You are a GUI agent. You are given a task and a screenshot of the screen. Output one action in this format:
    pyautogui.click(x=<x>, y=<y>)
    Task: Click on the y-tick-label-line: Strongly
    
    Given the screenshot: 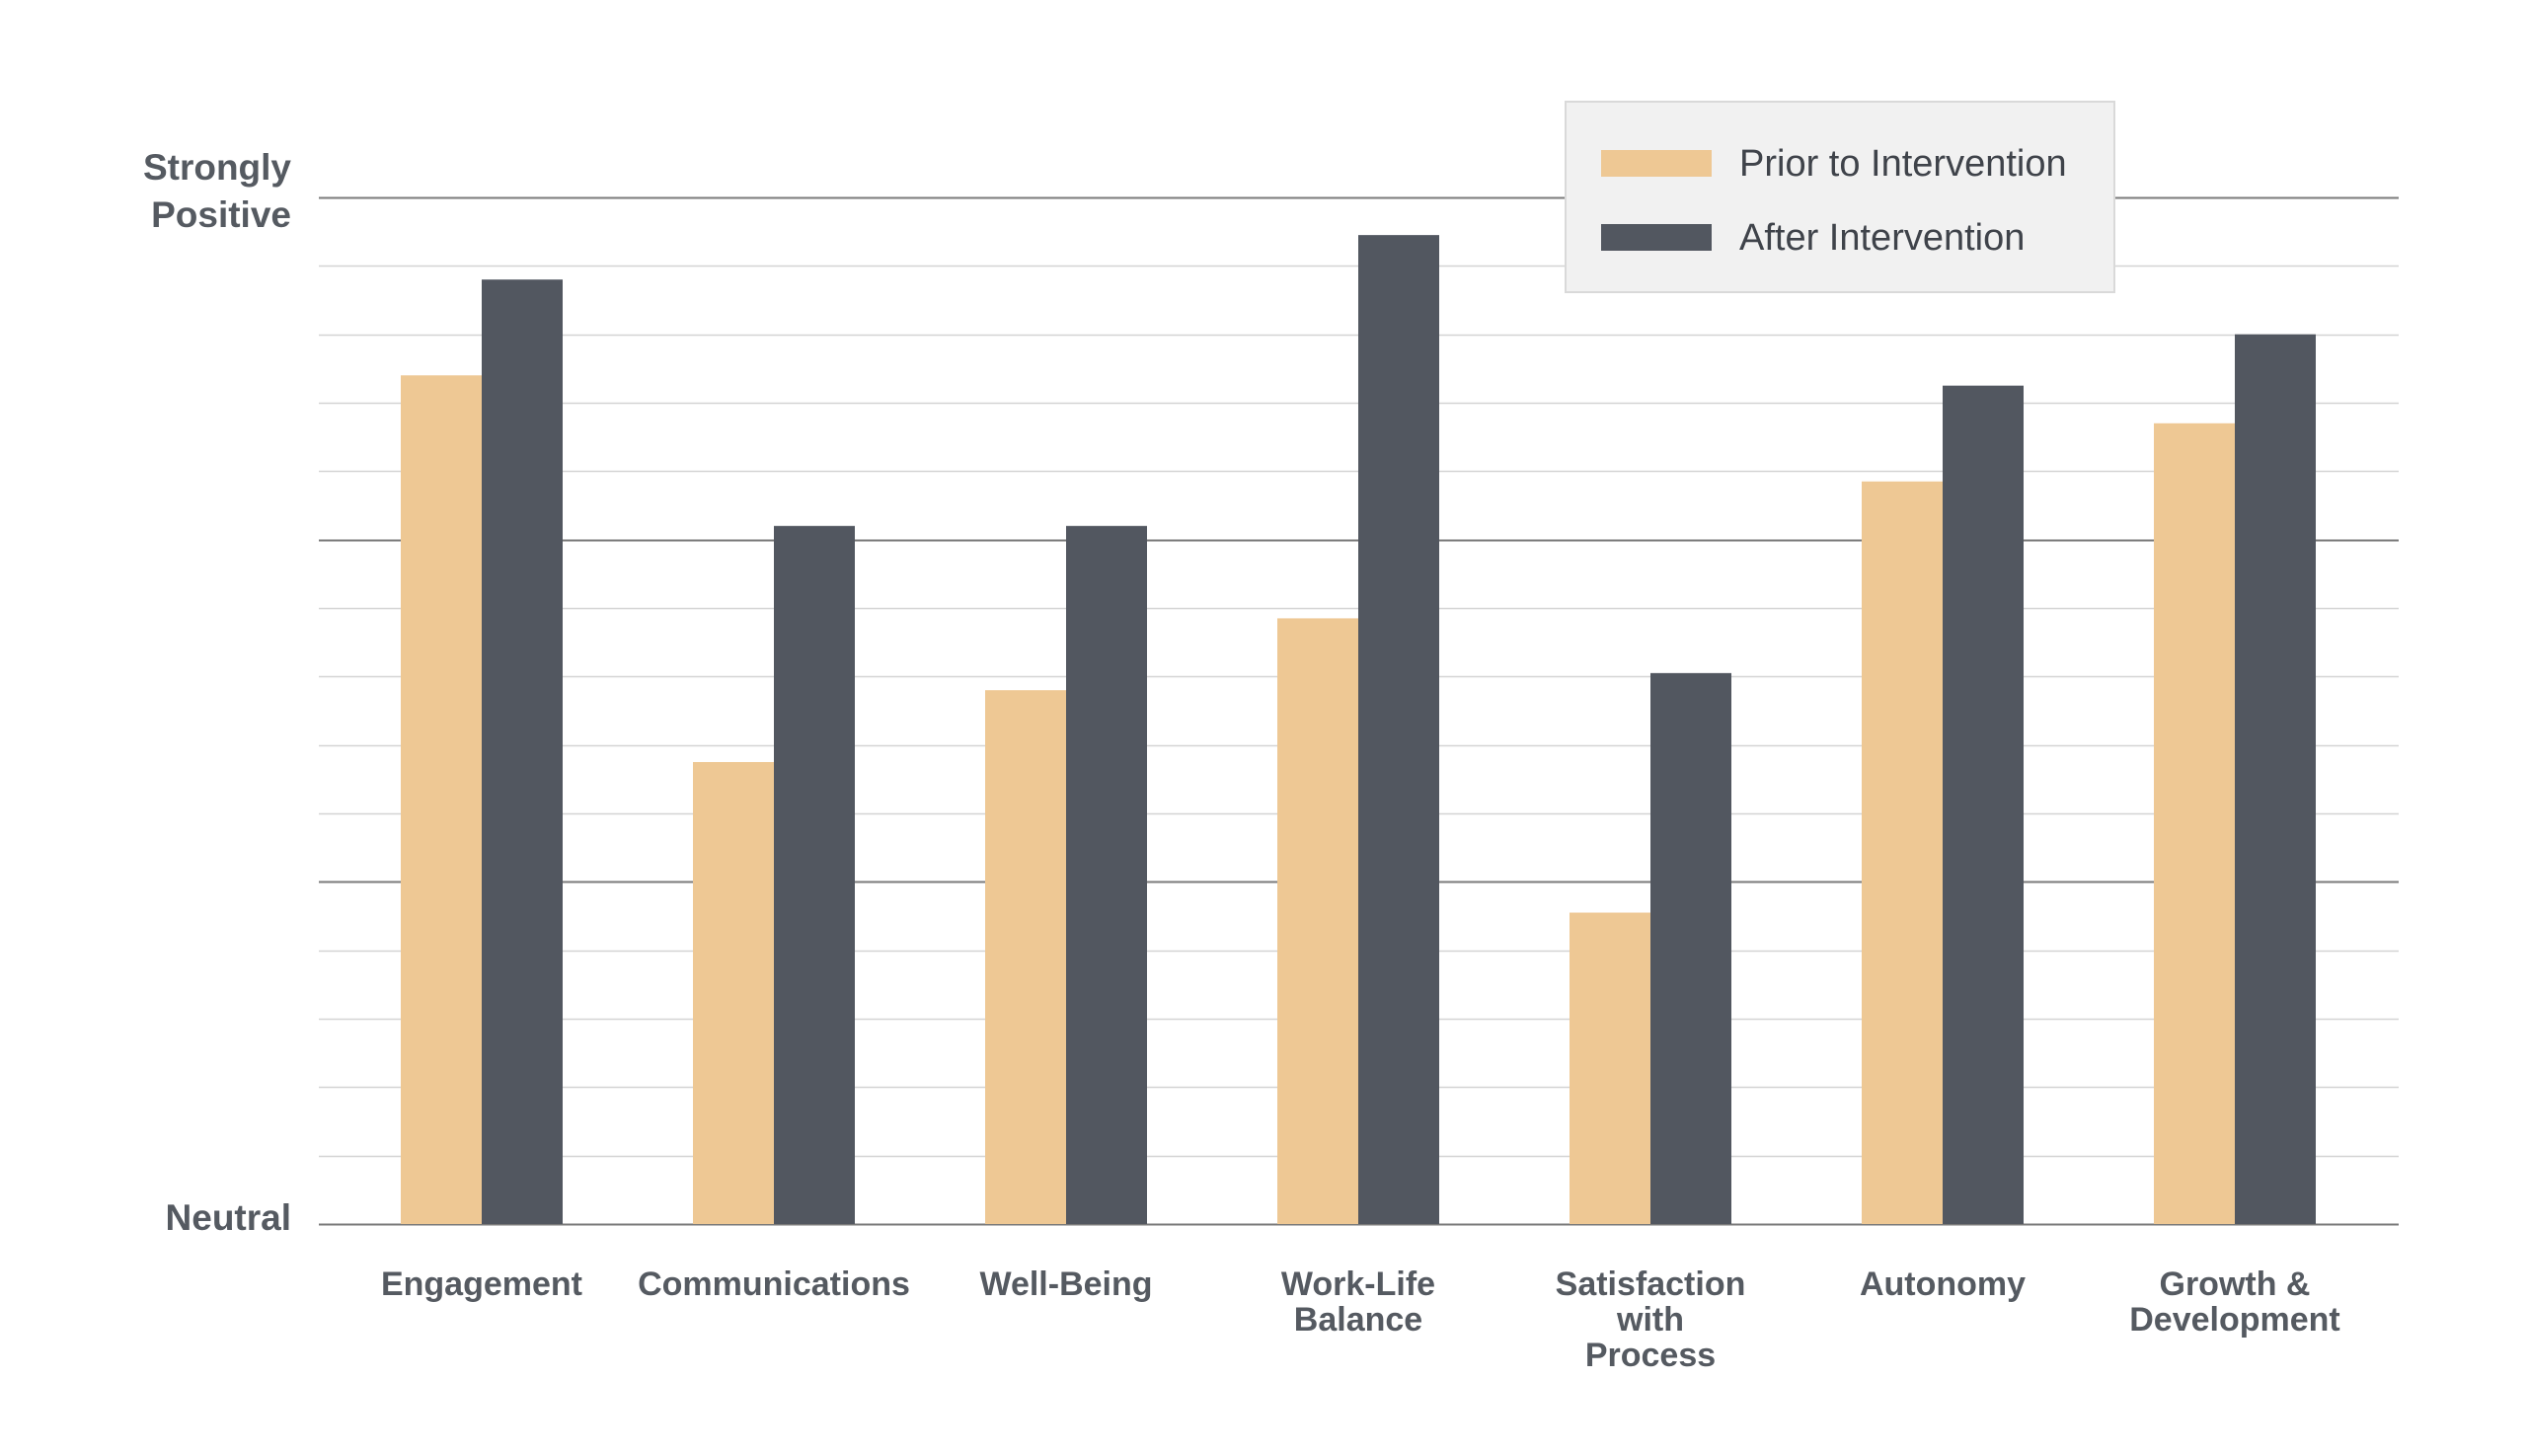 What is the action you would take?
    pyautogui.click(x=217, y=167)
    